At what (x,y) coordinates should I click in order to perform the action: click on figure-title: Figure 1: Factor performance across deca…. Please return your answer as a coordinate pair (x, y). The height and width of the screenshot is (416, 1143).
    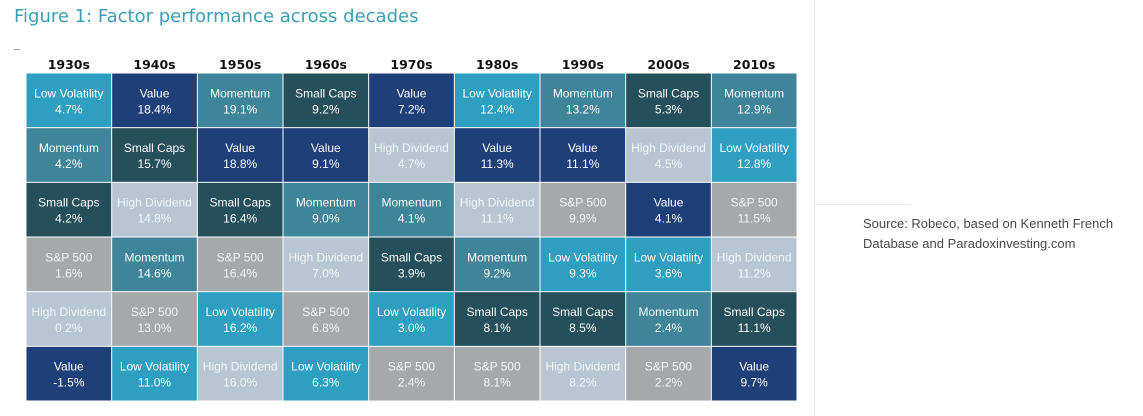
    Looking at the image, I should click on (216, 16).